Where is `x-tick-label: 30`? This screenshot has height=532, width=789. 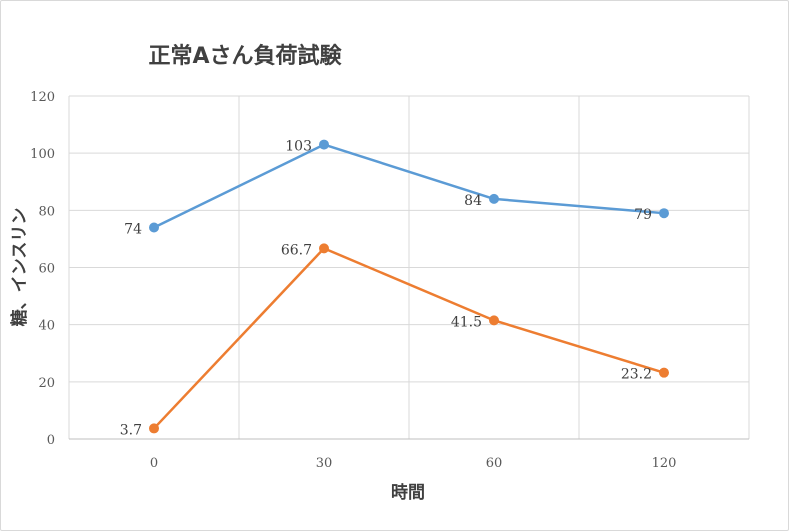 x-tick-label: 30 is located at coordinates (324, 463).